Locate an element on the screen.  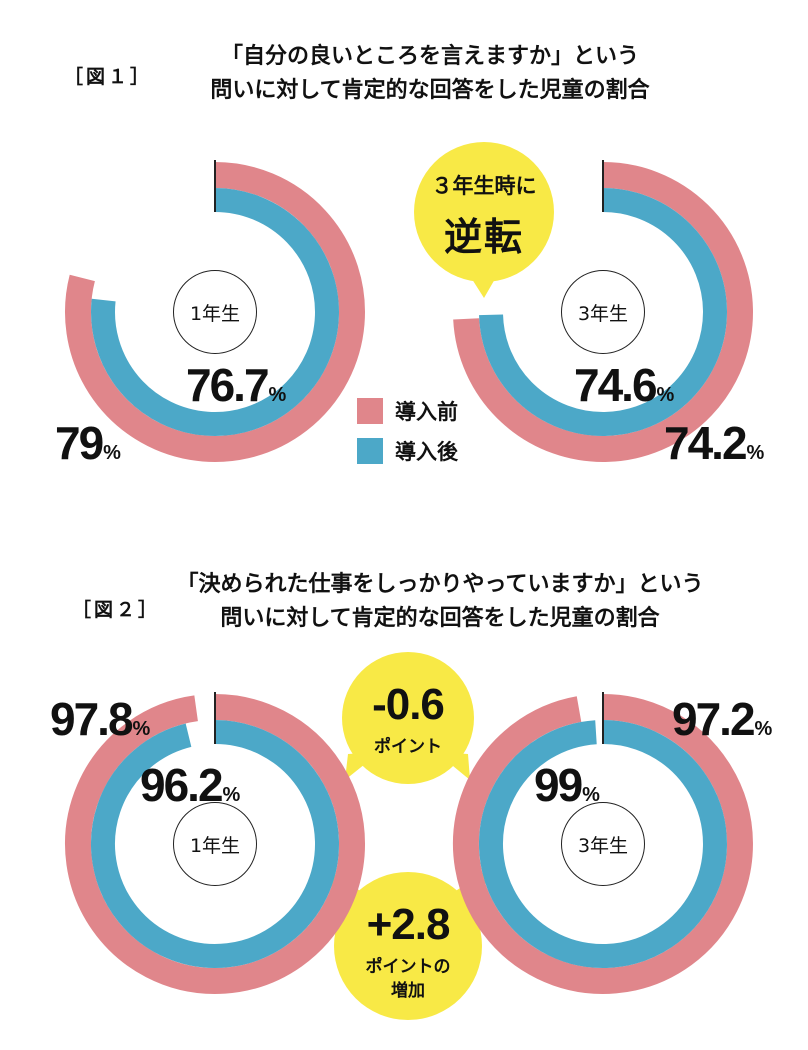
bubble-minus-circle is located at coordinates (408, 718).